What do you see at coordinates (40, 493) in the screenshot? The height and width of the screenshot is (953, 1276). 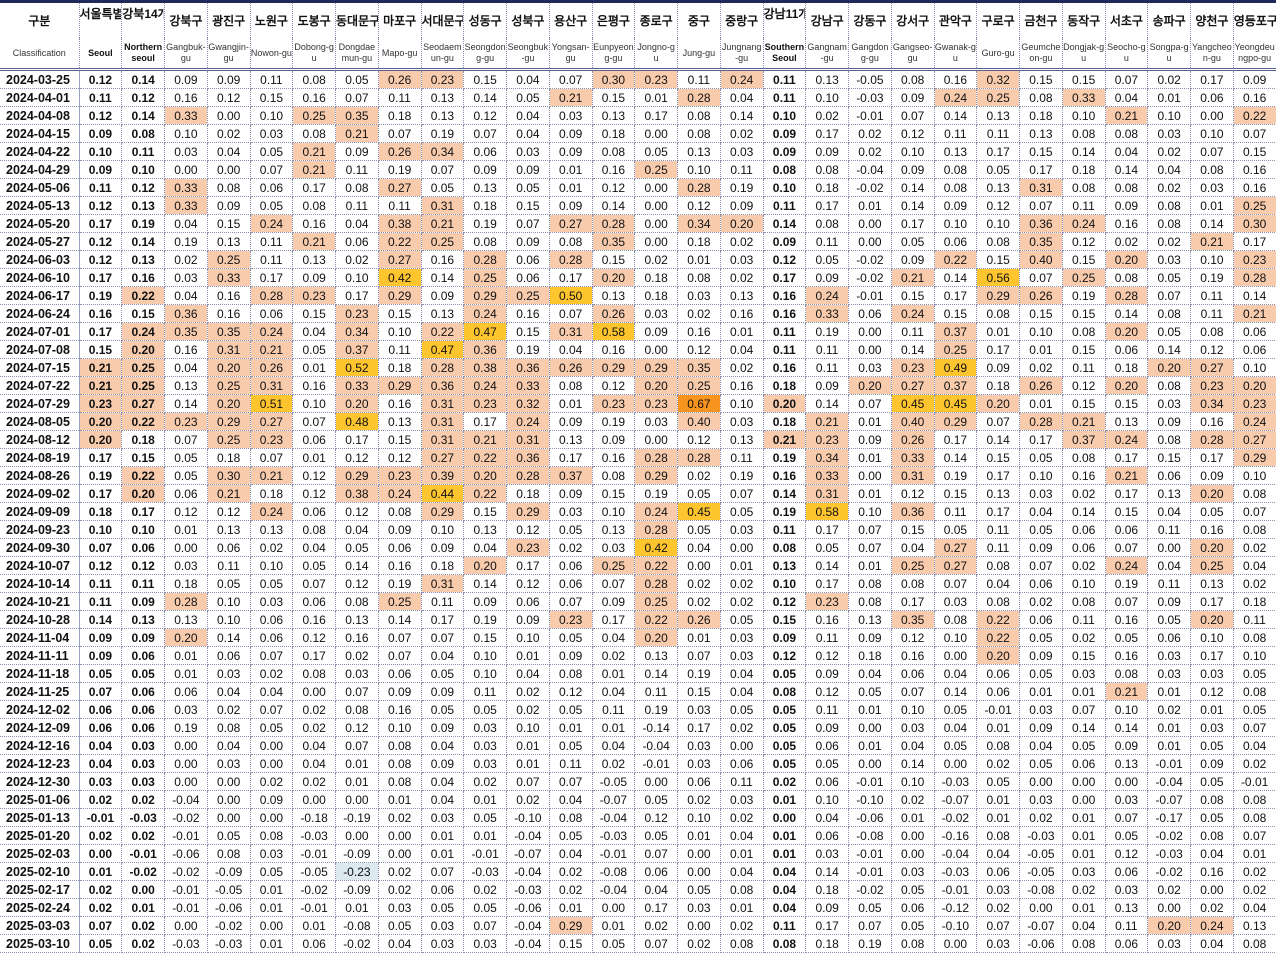 I see `row-date: 2024-09-02` at bounding box center [40, 493].